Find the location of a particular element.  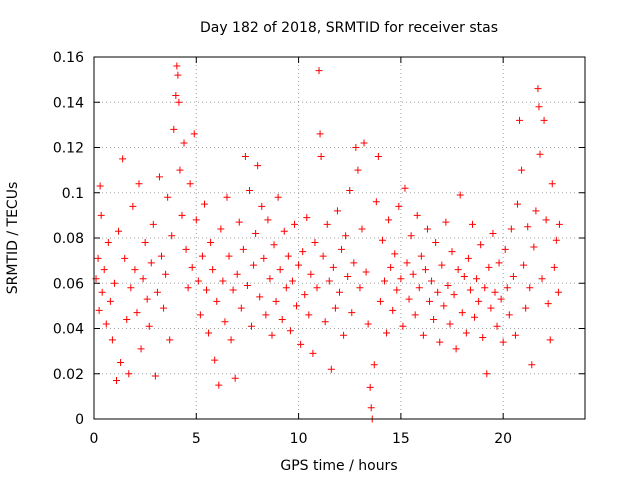

x-axis-title: GPS time / hours is located at coordinates (338, 466).